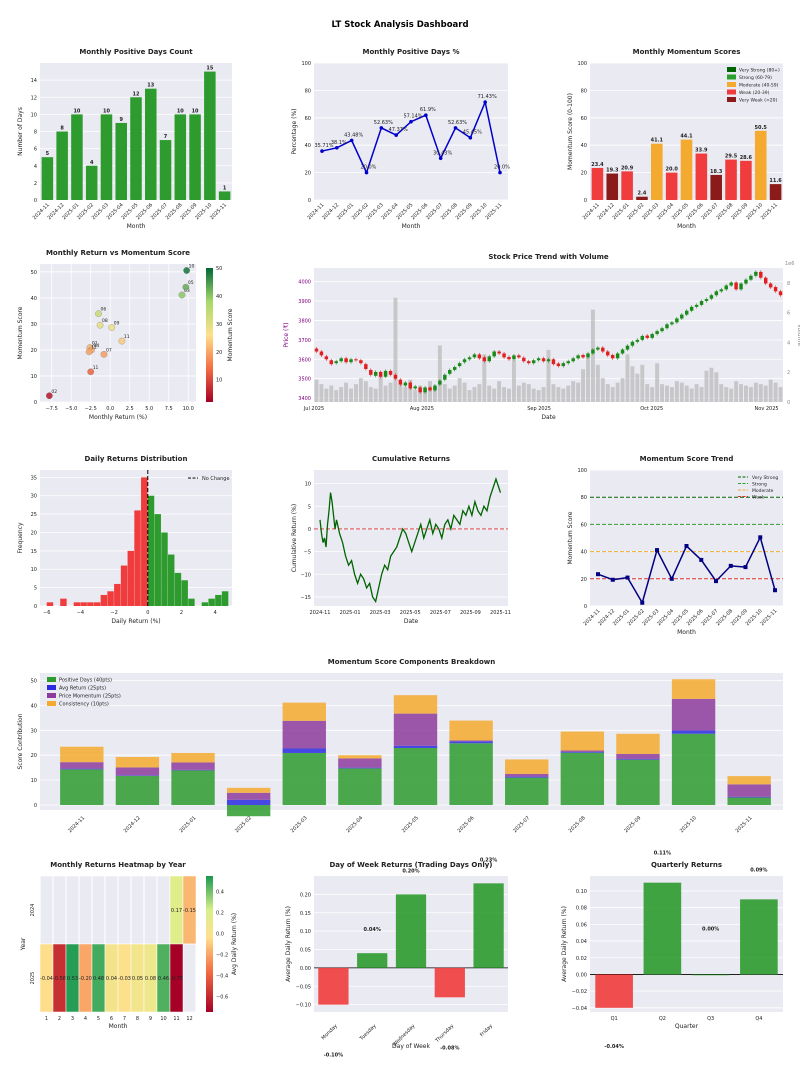  Describe the element at coordinates (521, 824) in the screenshot. I see `x-tick-label: 2025-07` at that location.